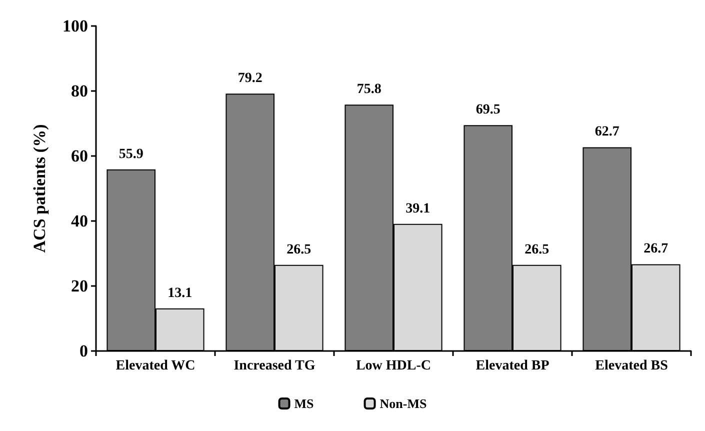  I want to click on data-label: 62.7, so click(607, 132).